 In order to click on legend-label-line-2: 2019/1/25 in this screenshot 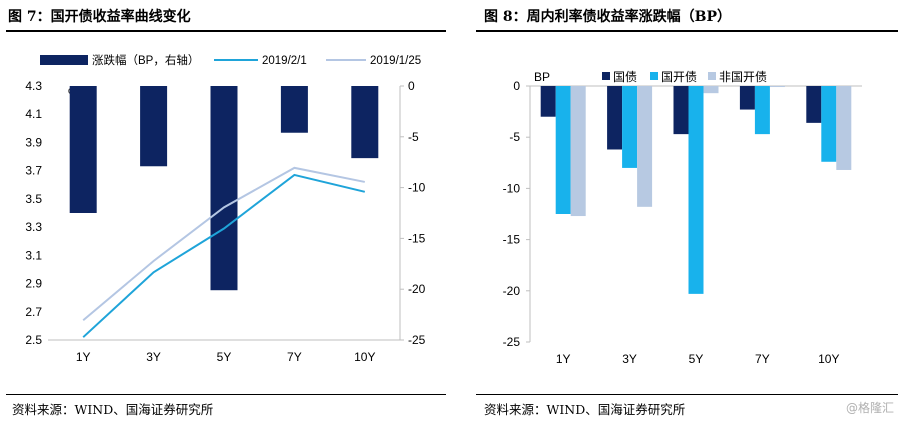, I will do `click(395, 61)`.